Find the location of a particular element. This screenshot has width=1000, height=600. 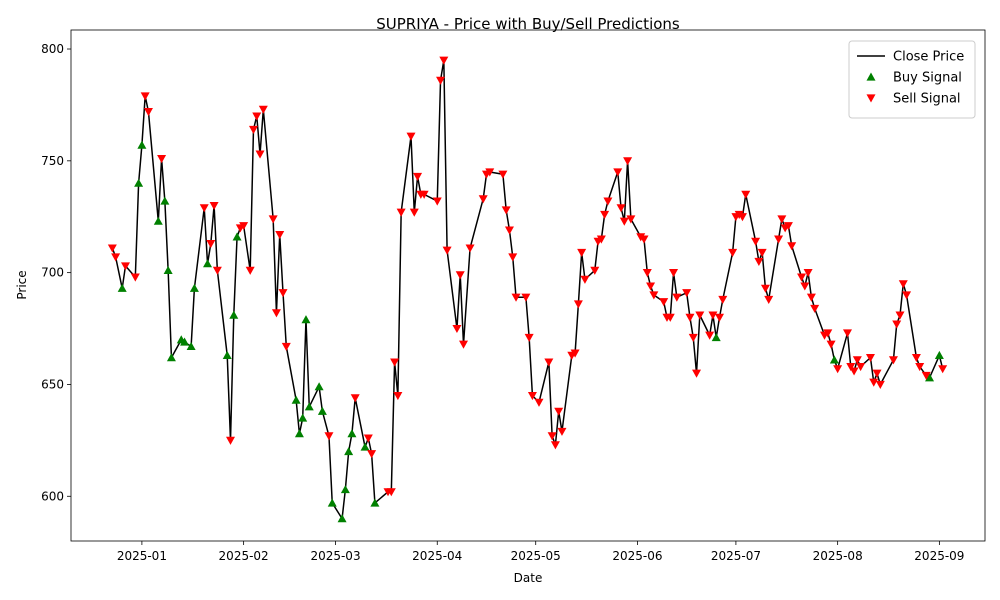

legend-box is located at coordinates (912, 79).